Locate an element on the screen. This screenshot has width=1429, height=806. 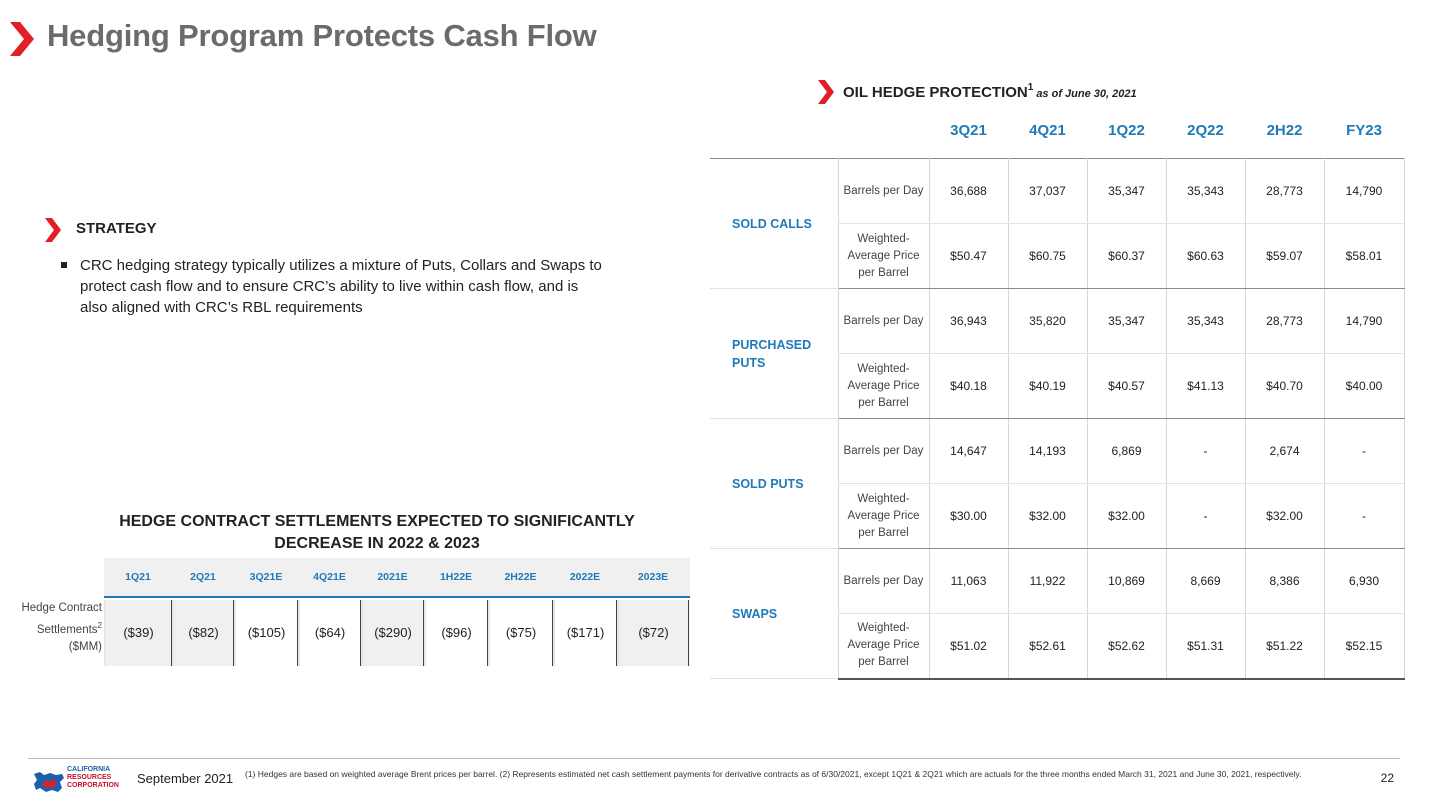
settlement-value-cell: ($96) is located at coordinates (456, 633).